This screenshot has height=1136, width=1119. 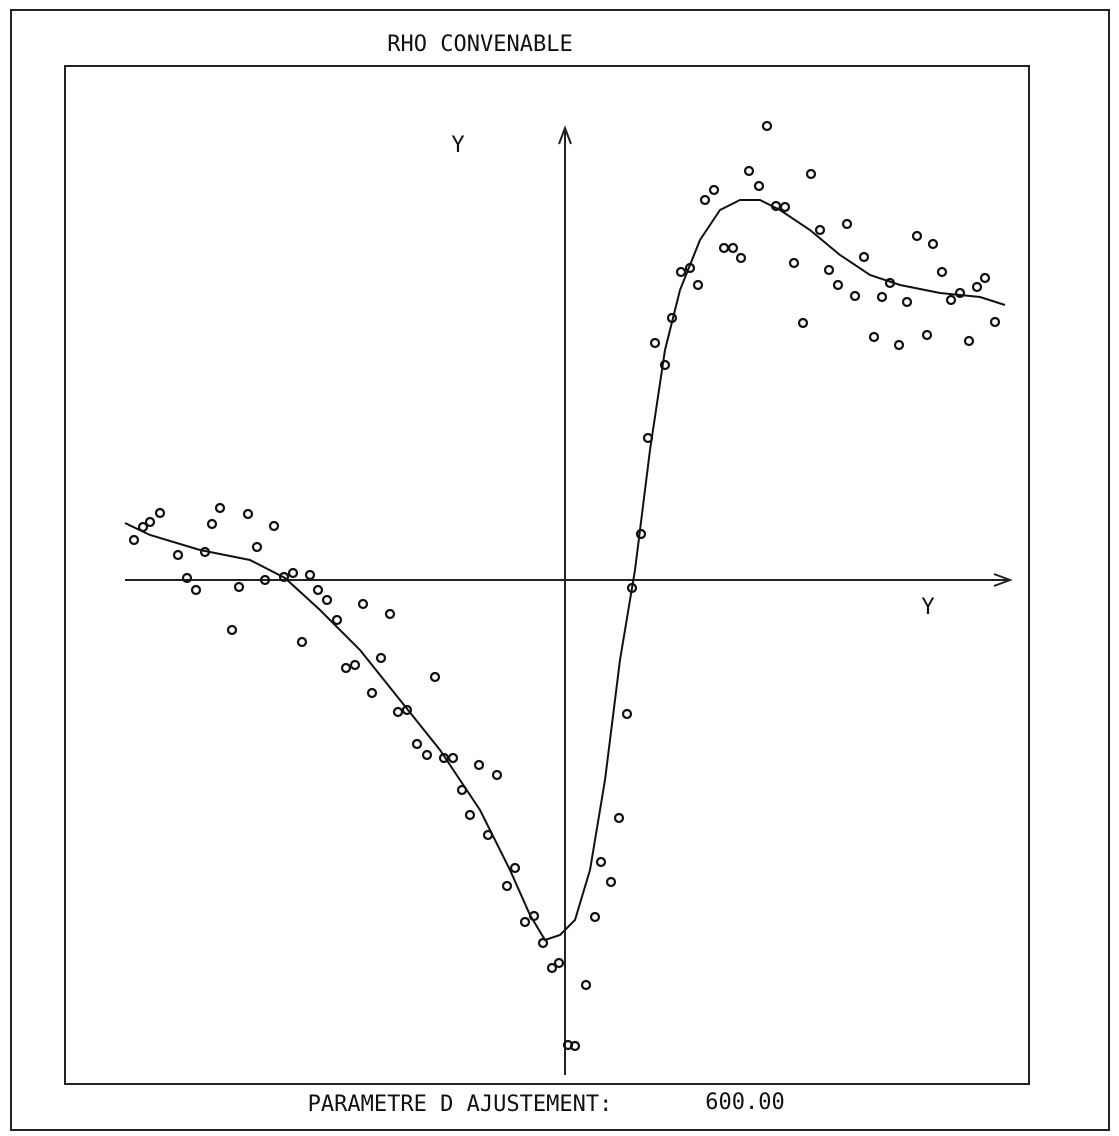 I want to click on chart-title: RHO CONVENABLE, so click(x=479, y=44).